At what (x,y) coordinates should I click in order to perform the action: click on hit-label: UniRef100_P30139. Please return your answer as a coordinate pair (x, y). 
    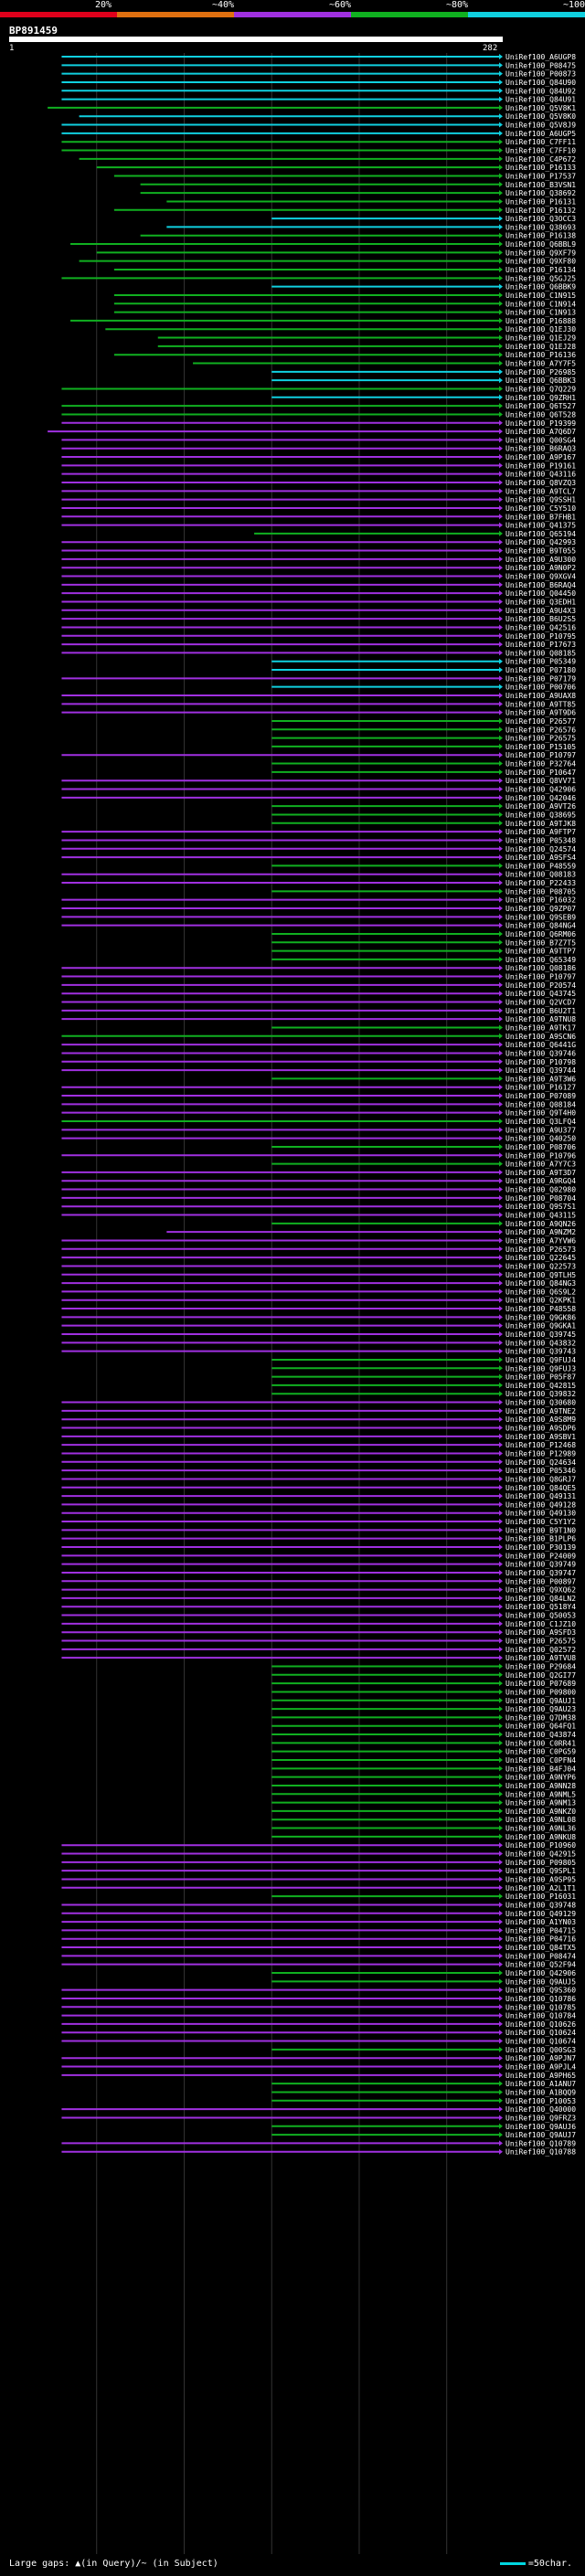
    Looking at the image, I should click on (540, 1547).